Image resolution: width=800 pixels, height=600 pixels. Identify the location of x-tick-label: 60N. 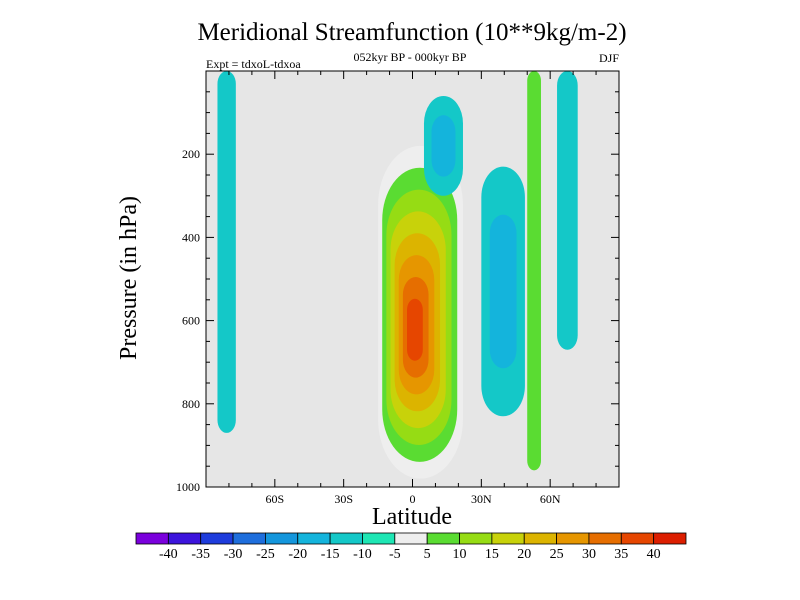
(550, 499).